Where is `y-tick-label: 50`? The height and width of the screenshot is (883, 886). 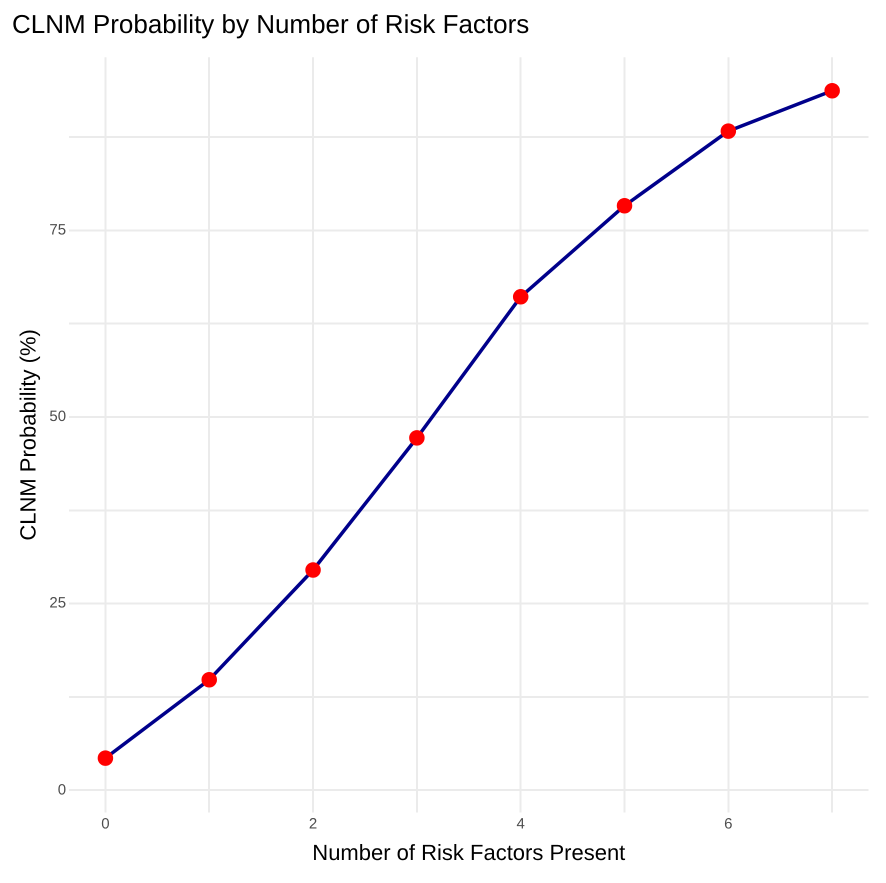
y-tick-label: 50 is located at coordinates (57, 417).